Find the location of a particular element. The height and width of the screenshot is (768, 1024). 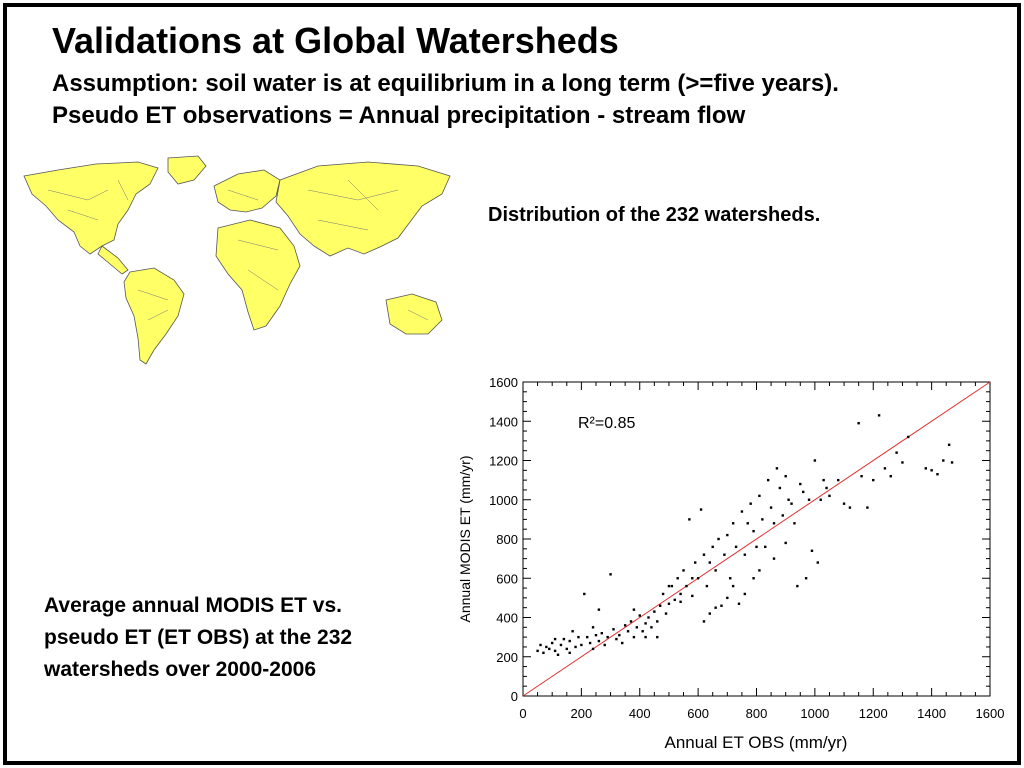

plot-caption-line-3: watersheds over 2000-2006 is located at coordinates (180, 669).